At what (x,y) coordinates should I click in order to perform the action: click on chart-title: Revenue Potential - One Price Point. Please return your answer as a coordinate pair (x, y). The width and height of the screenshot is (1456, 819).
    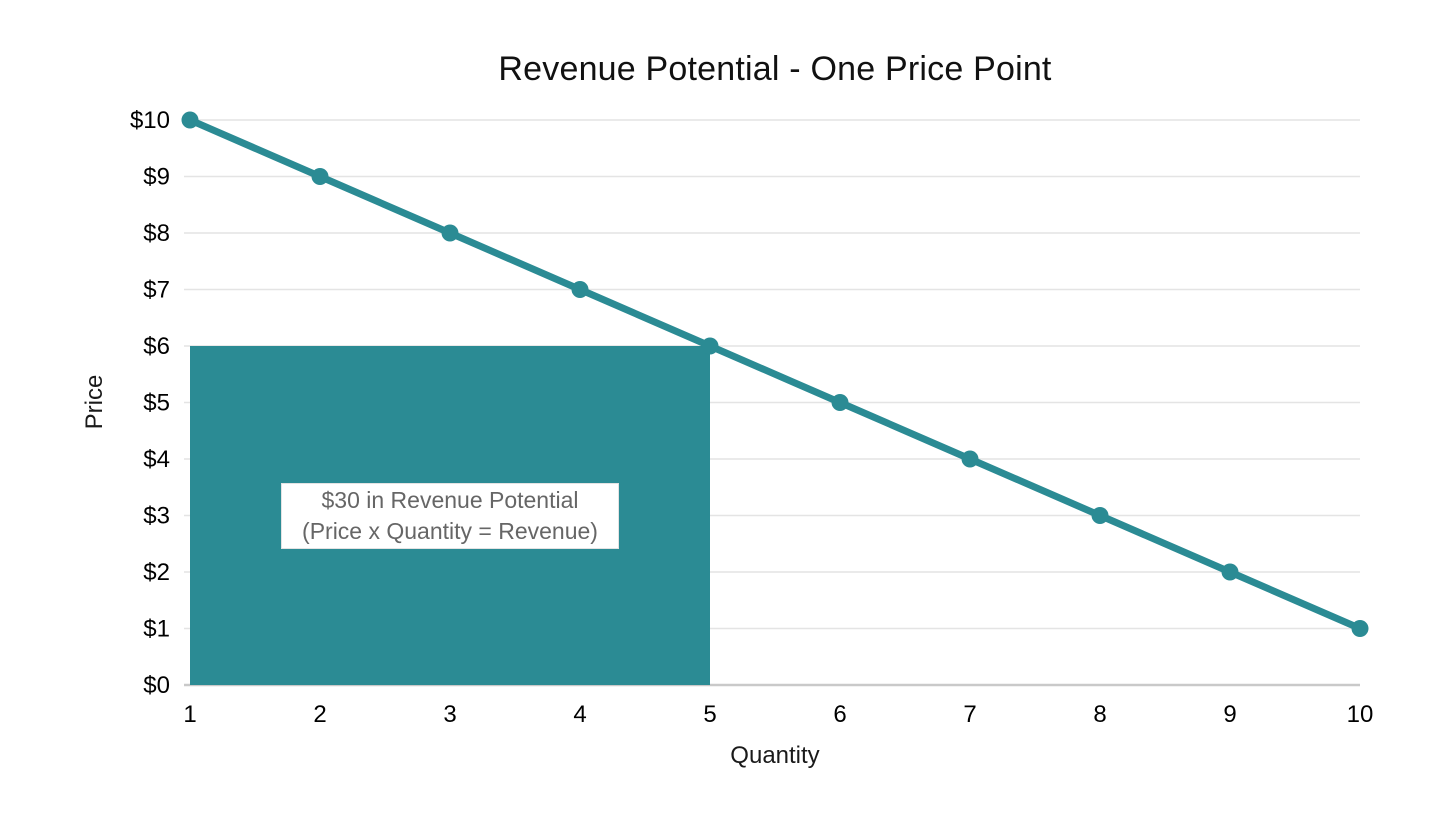
    Looking at the image, I should click on (775, 69).